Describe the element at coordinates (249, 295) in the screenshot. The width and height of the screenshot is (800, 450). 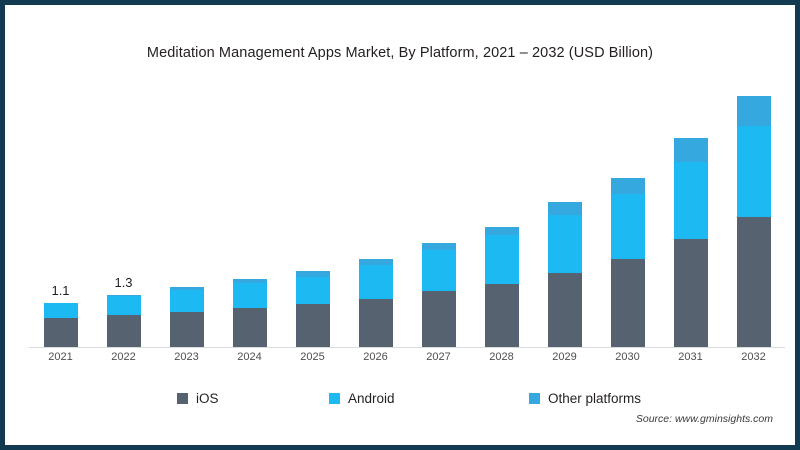
I see `bar-segment-android-2024` at that location.